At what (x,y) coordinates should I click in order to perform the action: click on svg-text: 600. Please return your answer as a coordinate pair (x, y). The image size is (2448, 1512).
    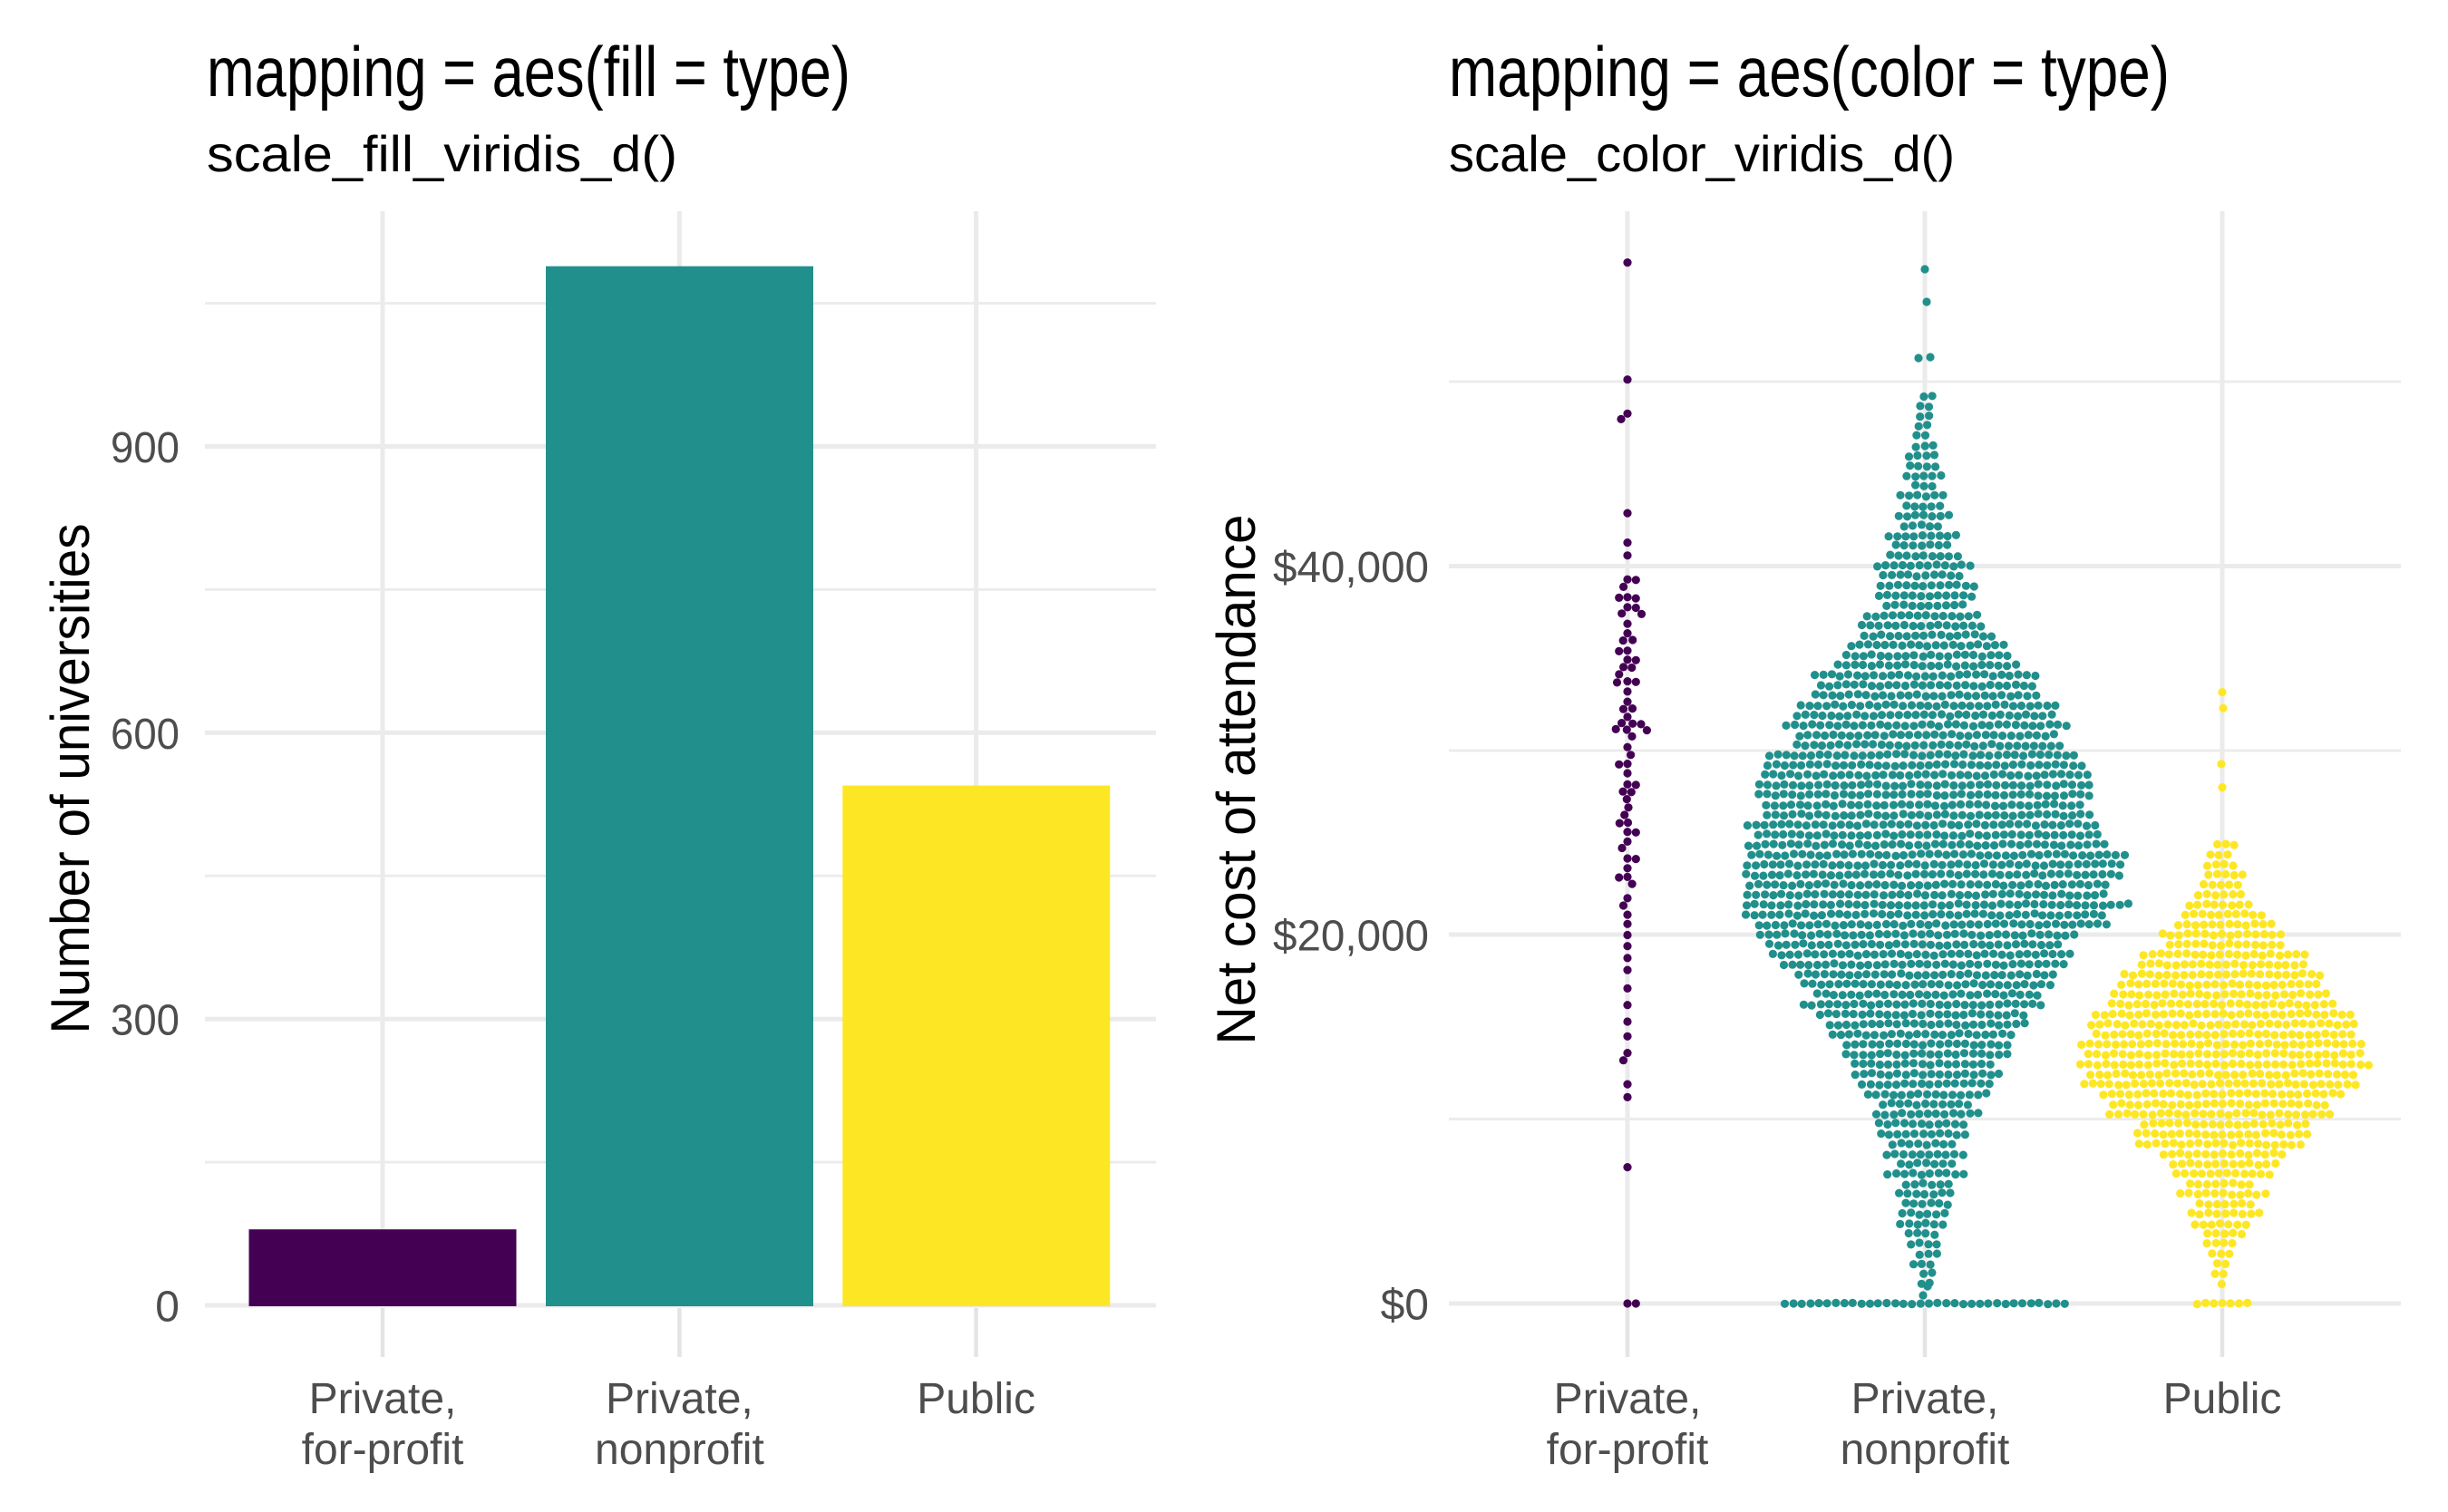
    Looking at the image, I should click on (145, 735).